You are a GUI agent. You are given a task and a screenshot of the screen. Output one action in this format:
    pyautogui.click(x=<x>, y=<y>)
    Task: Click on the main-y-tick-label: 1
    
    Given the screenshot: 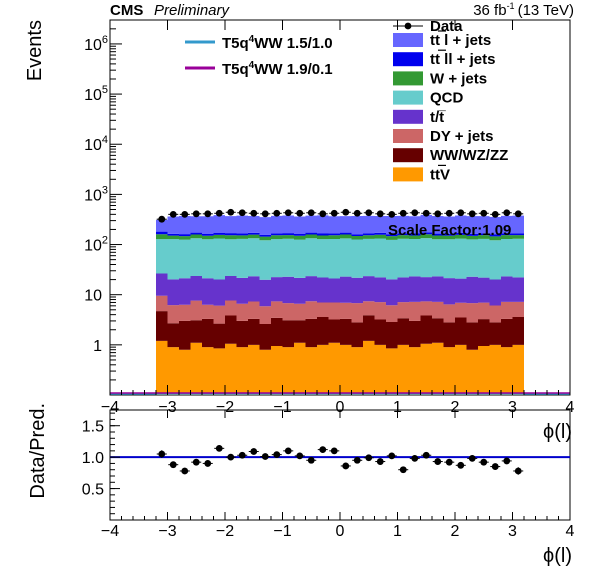 What is the action you would take?
    pyautogui.click(x=97, y=346)
    